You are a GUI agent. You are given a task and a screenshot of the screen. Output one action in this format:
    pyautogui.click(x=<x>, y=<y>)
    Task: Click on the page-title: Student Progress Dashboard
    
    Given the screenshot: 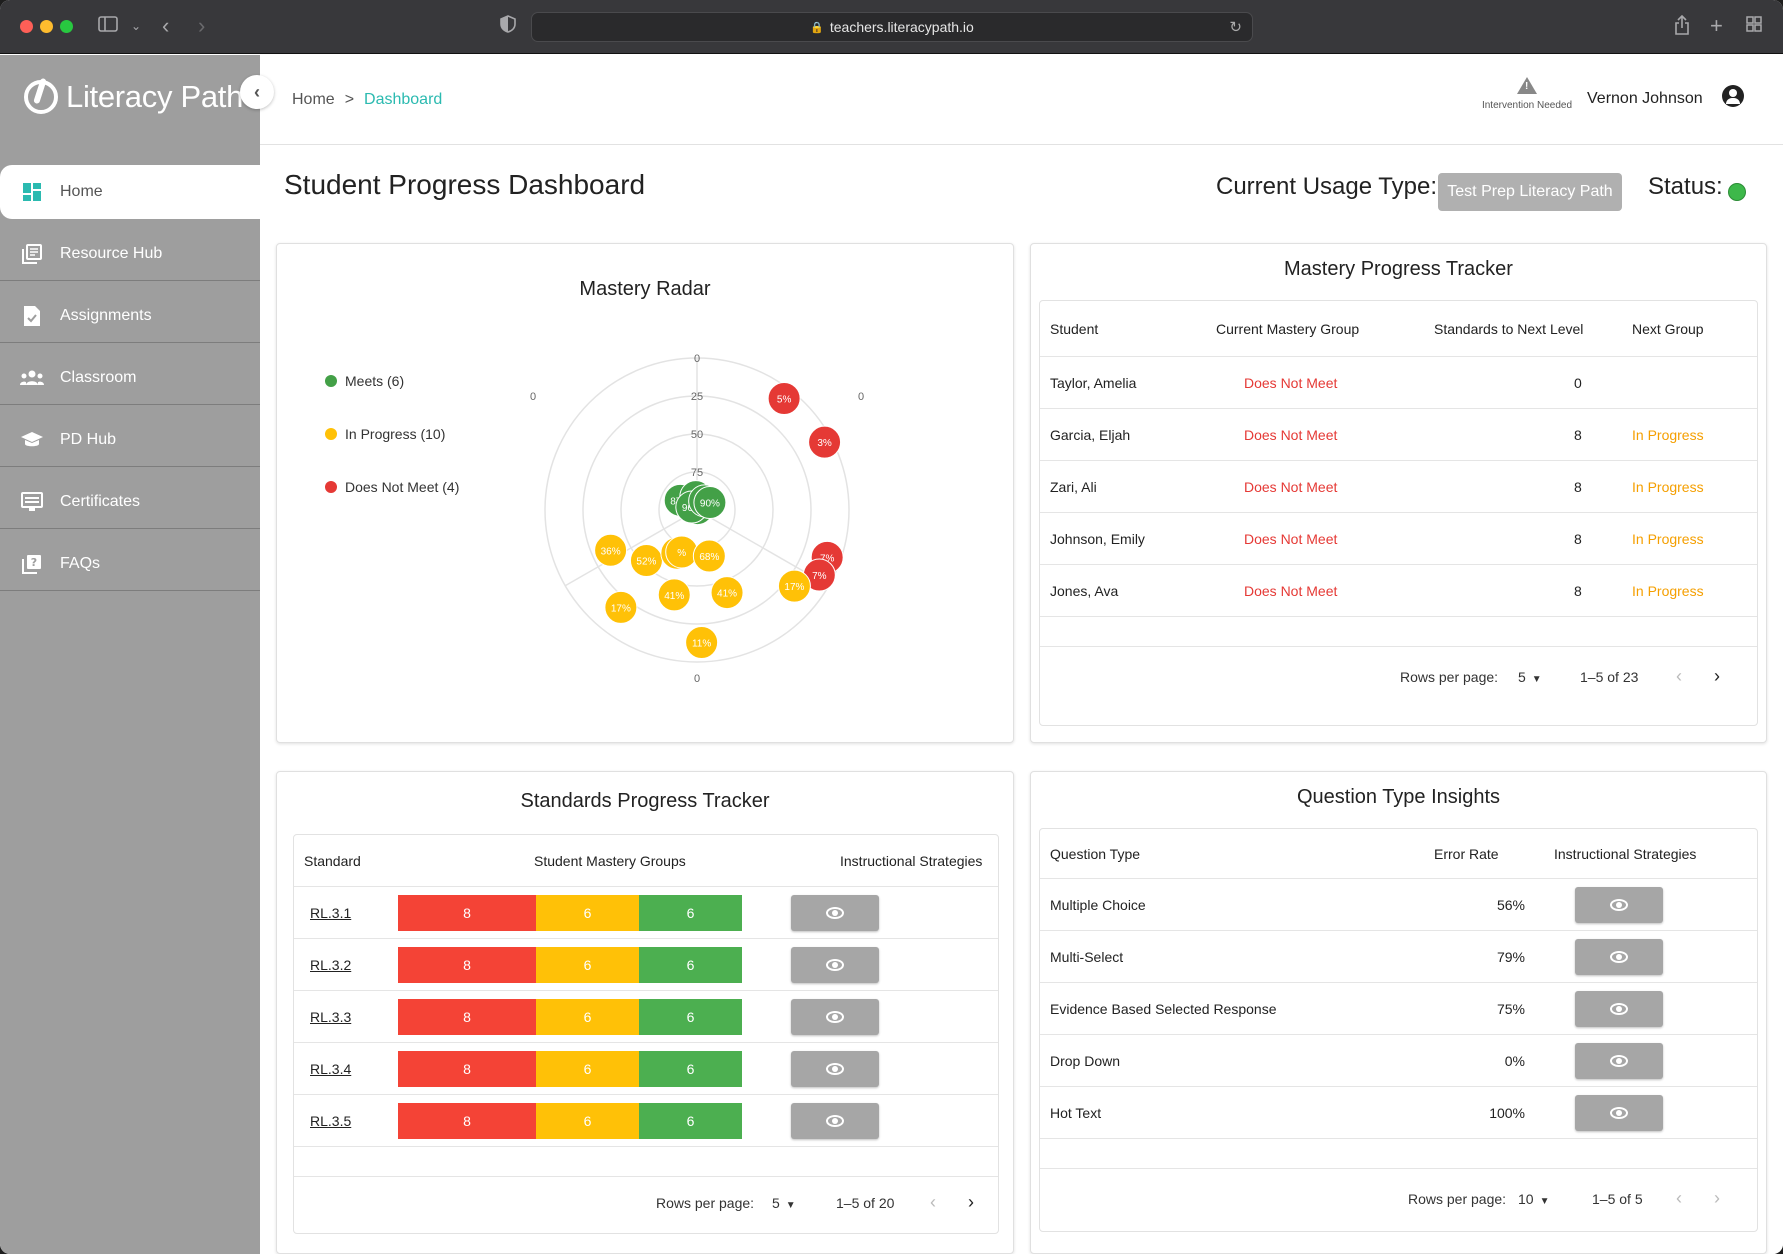 What is the action you would take?
    pyautogui.click(x=465, y=184)
    